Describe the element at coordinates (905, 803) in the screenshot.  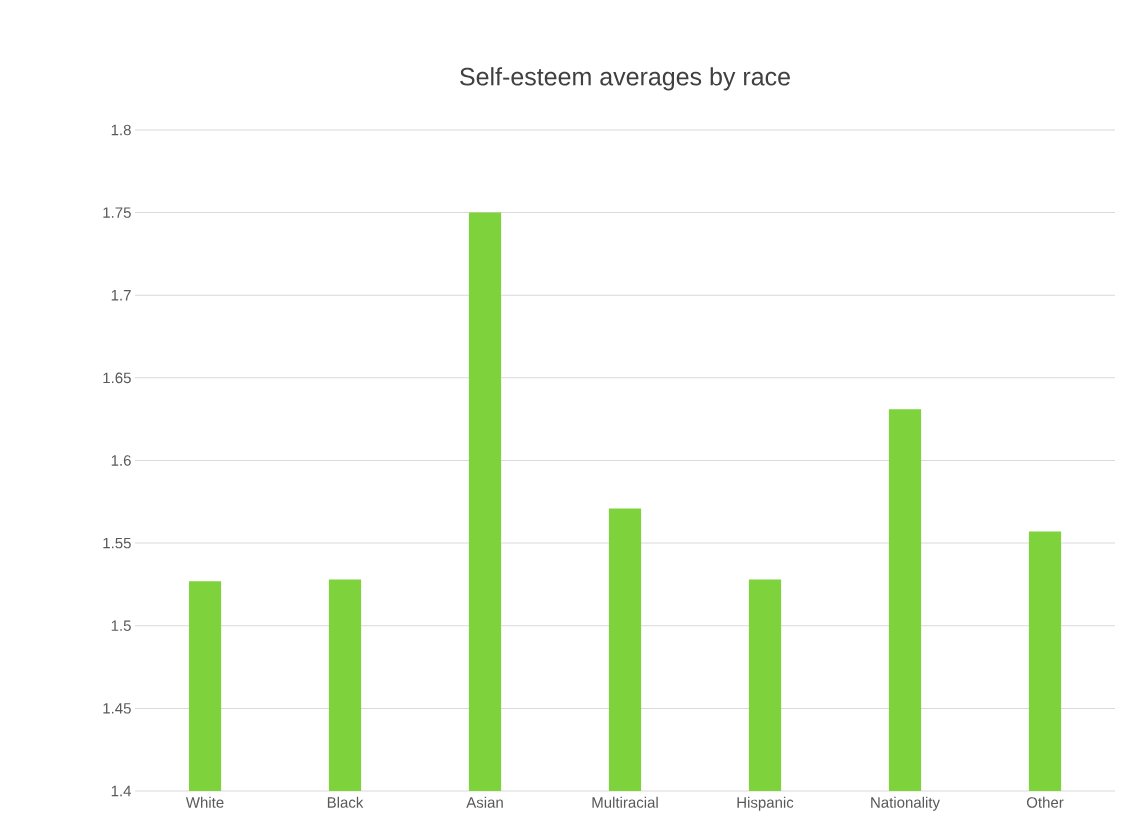
I see `x-tick-label: Nationality` at that location.